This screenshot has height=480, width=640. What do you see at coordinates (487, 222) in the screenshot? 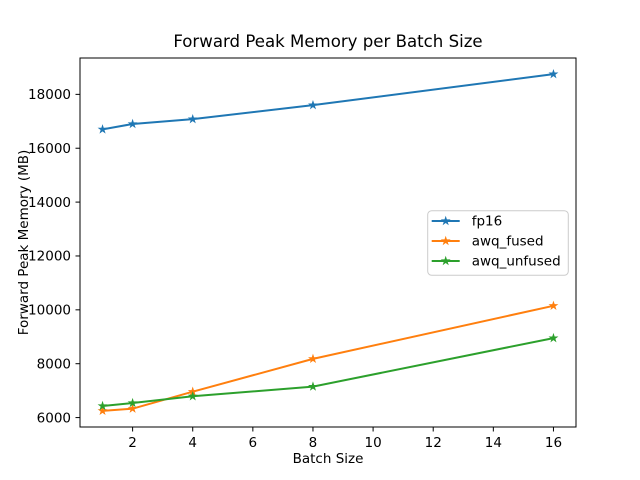
I see `legend-entry-fp16: fp16` at bounding box center [487, 222].